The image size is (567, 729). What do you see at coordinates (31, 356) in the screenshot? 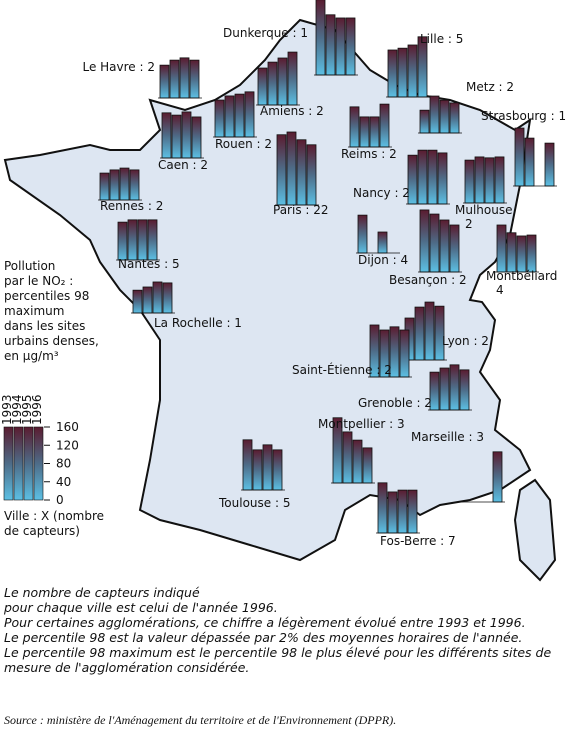
I see `legend-title: en µg/m³` at bounding box center [31, 356].